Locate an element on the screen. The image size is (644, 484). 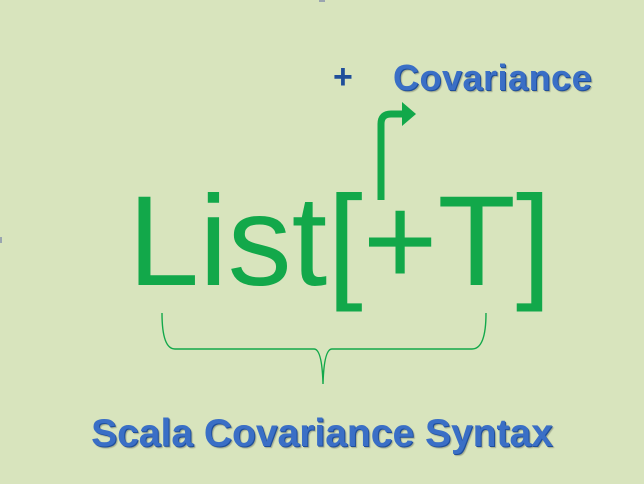
curly-brace-icon is located at coordinates (324, 348).